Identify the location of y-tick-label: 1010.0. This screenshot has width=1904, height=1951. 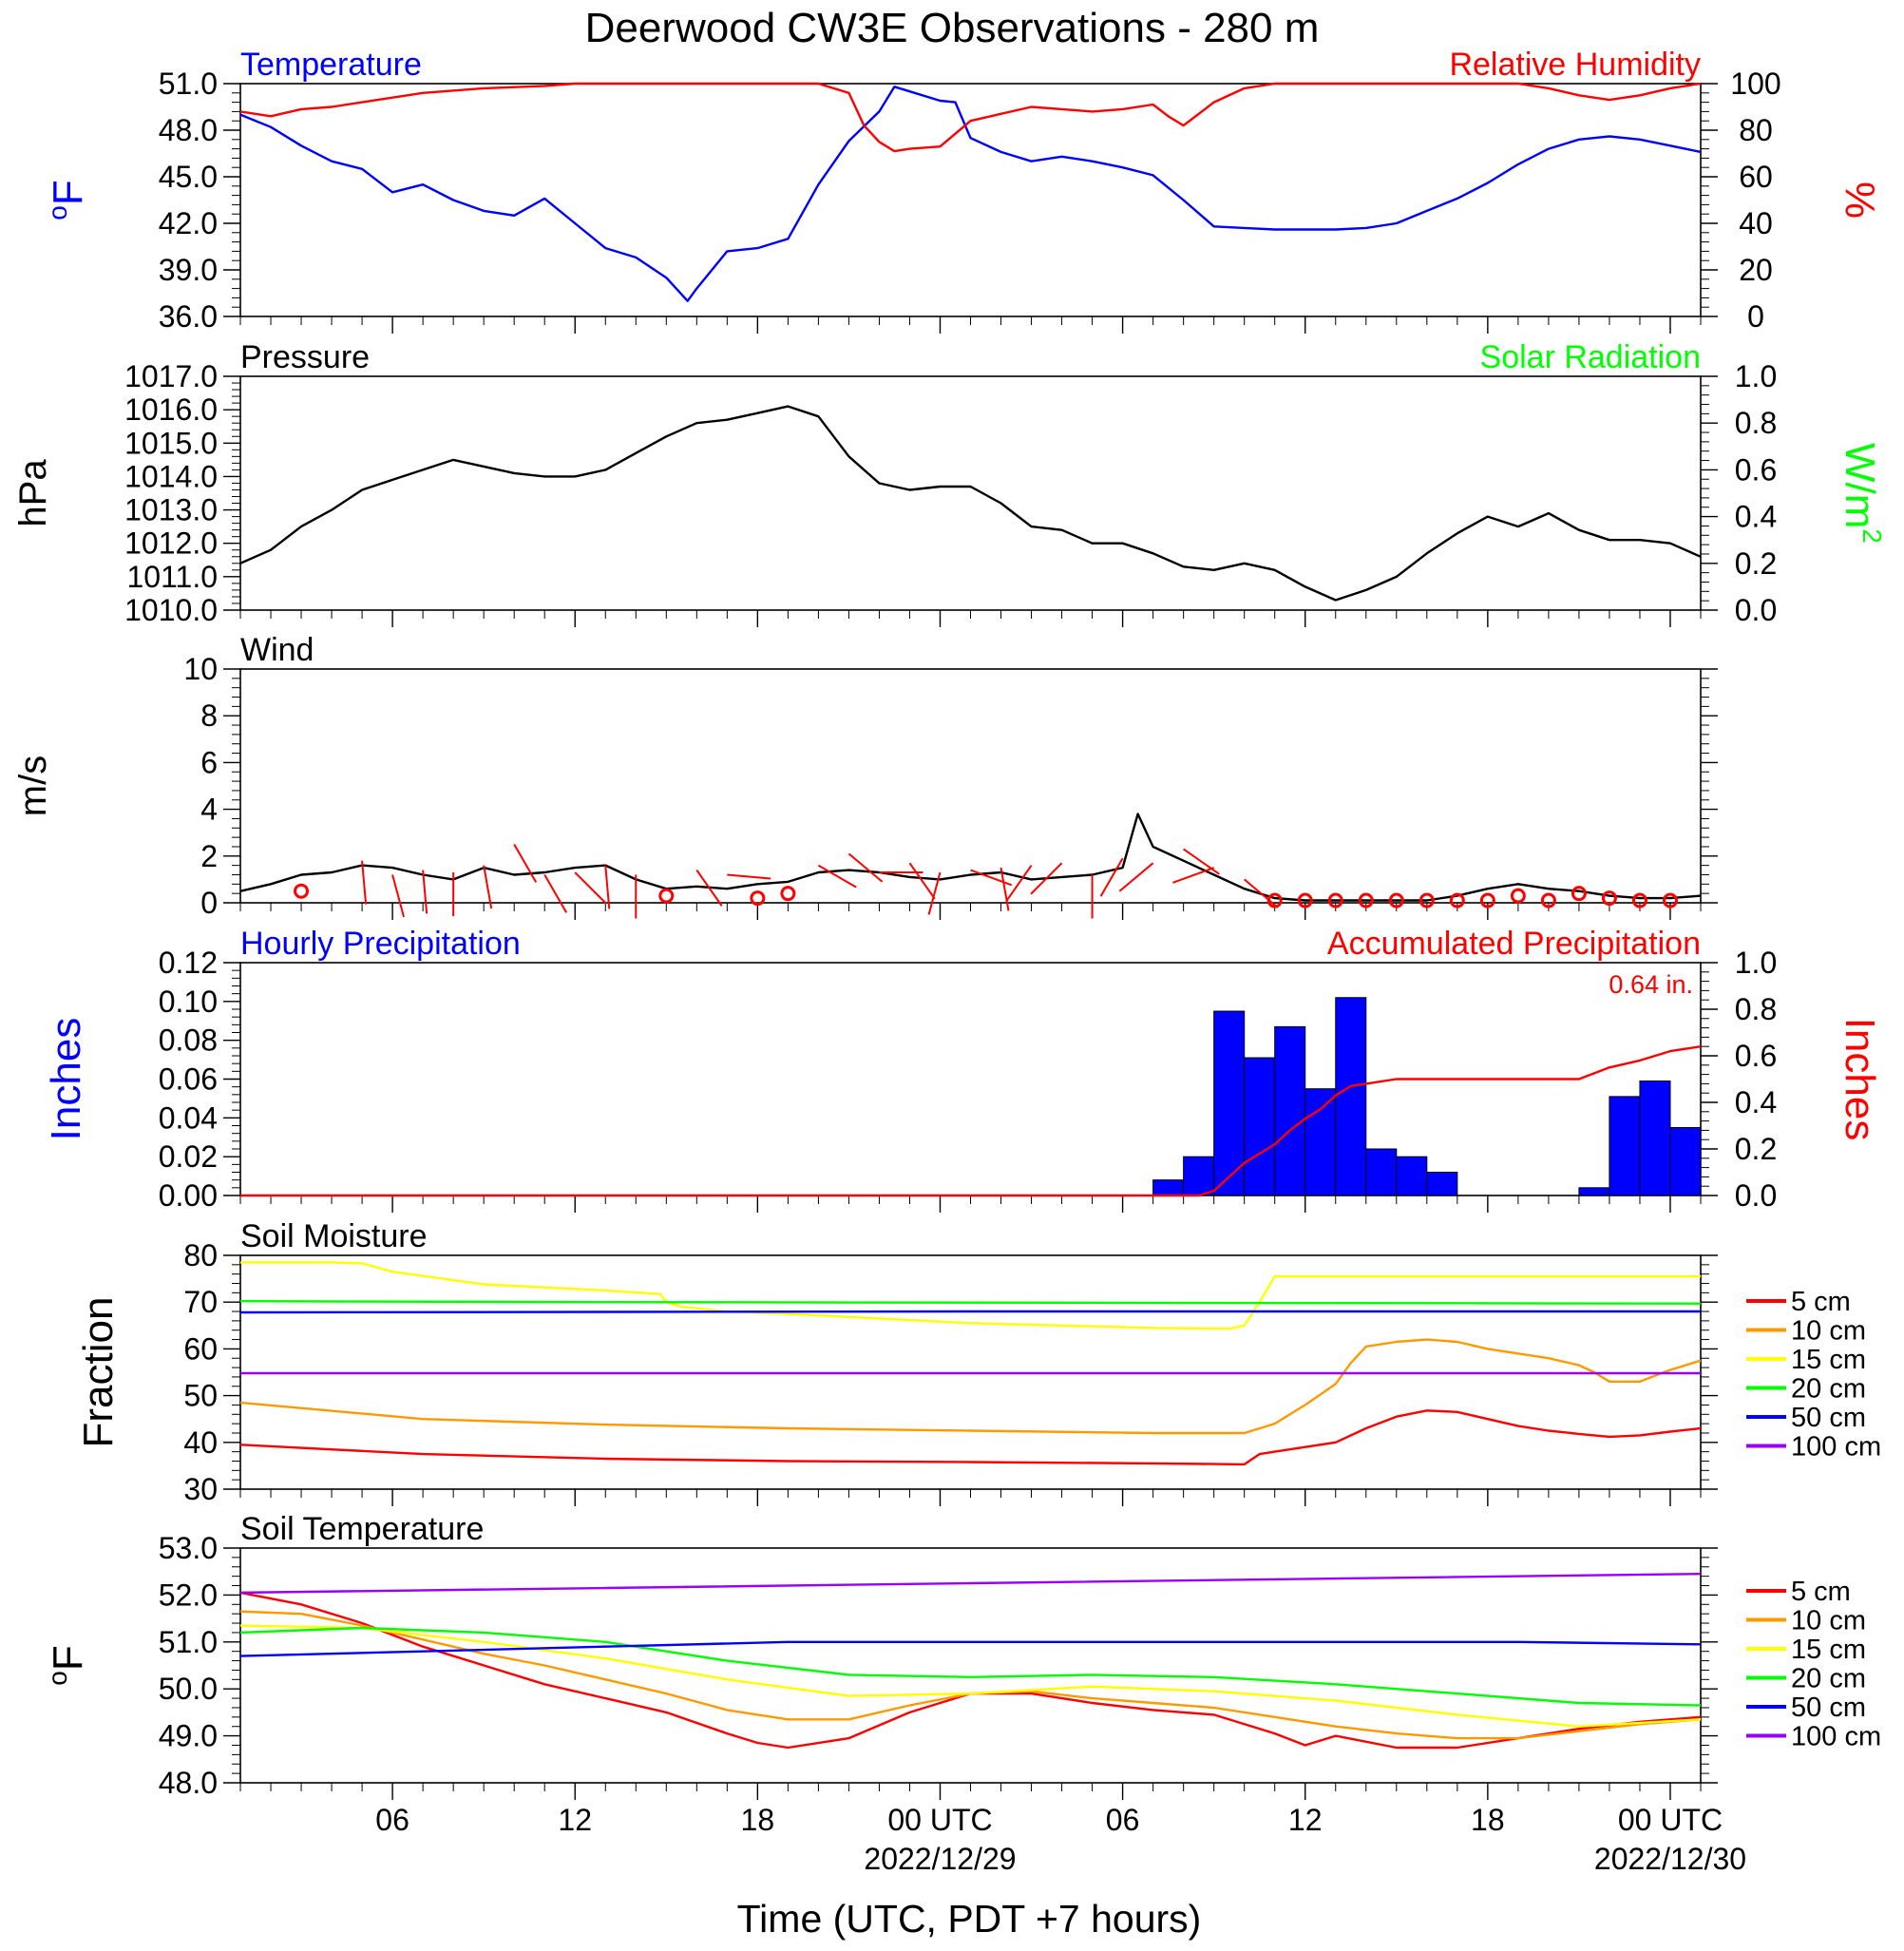
(171, 610).